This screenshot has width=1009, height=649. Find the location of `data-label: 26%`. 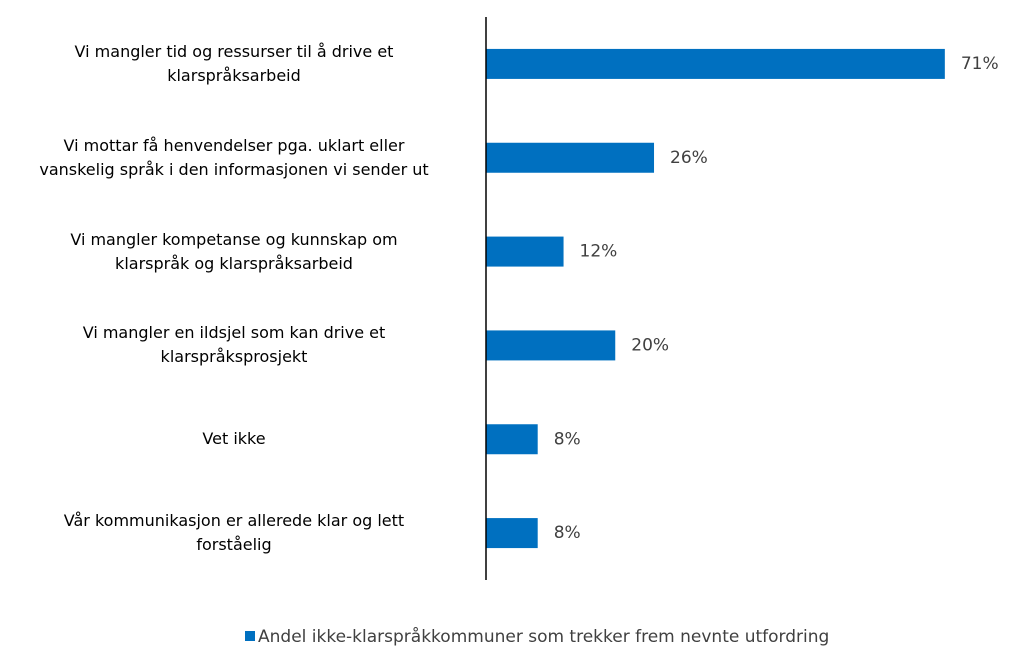

data-label: 26% is located at coordinates (689, 158).